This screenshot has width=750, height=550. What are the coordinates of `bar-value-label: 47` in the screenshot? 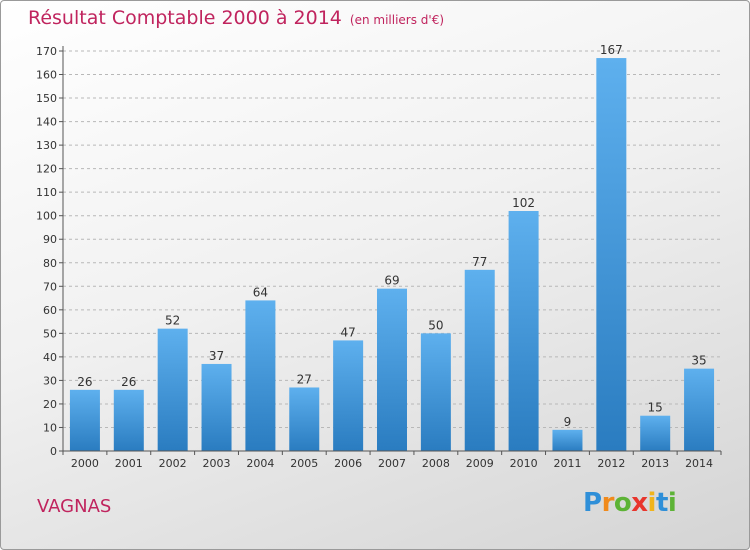 It's located at (347, 332).